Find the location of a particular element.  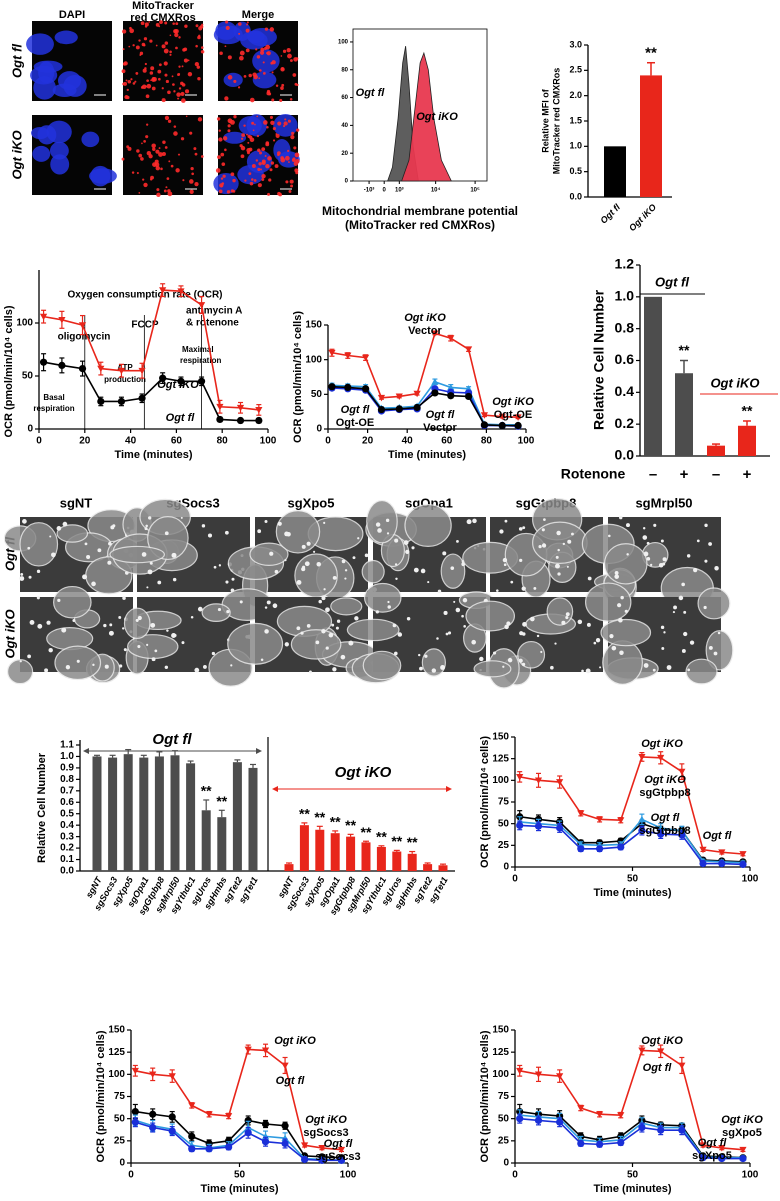

x-axis-label: Time (minutes) is located at coordinates (632, 893).